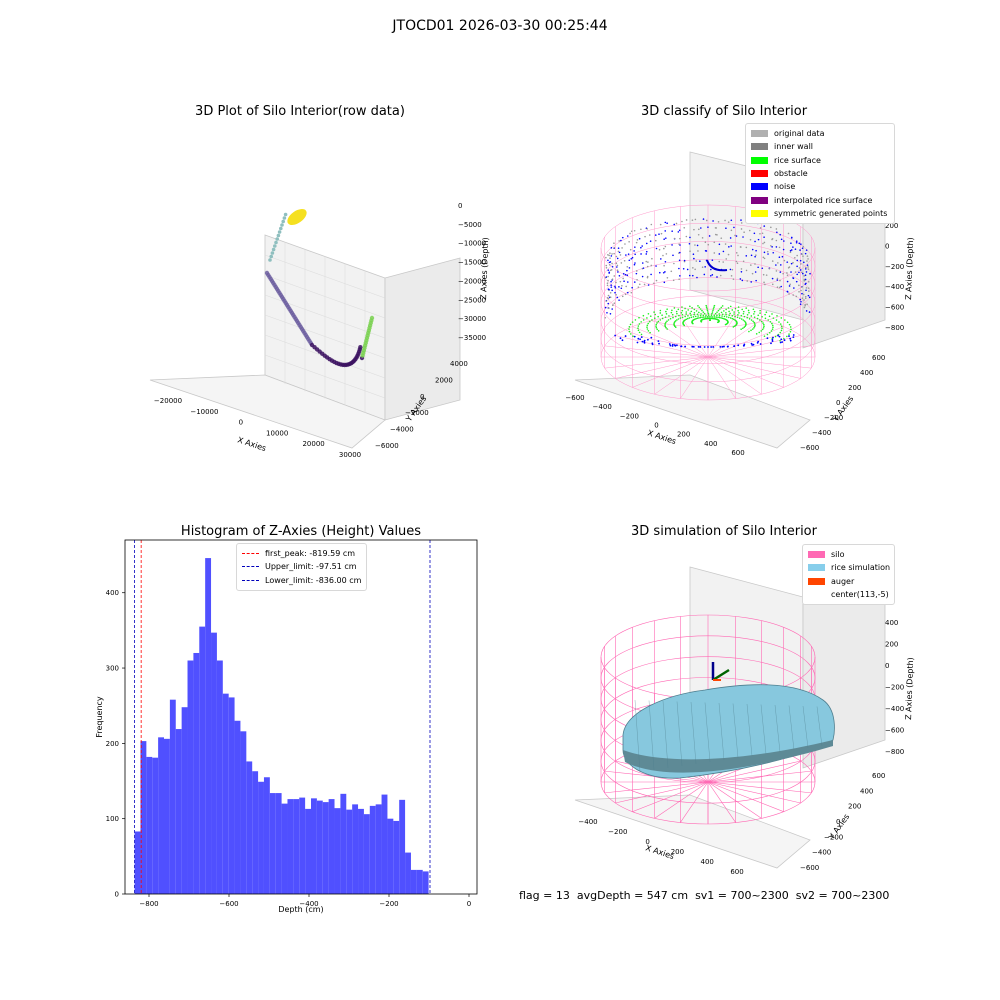  I want to click on footer-avg-depth: avgDepth = 547 cm, so click(632, 895).